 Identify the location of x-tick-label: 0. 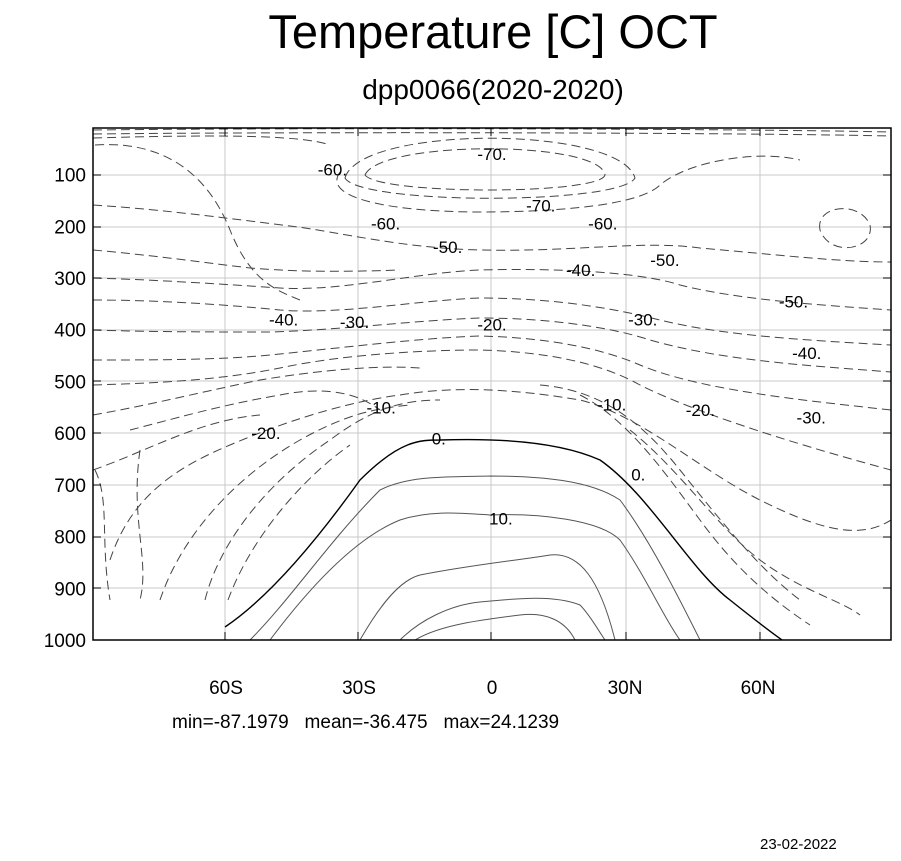
(492, 688).